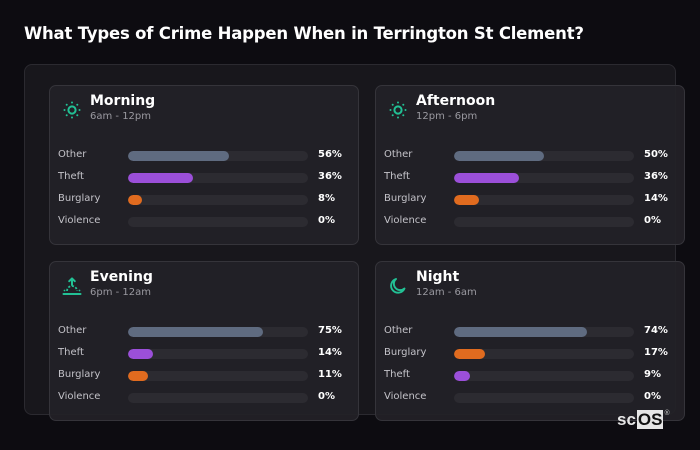 The image size is (700, 450). I want to click on logo-sc: sc, so click(626, 419).